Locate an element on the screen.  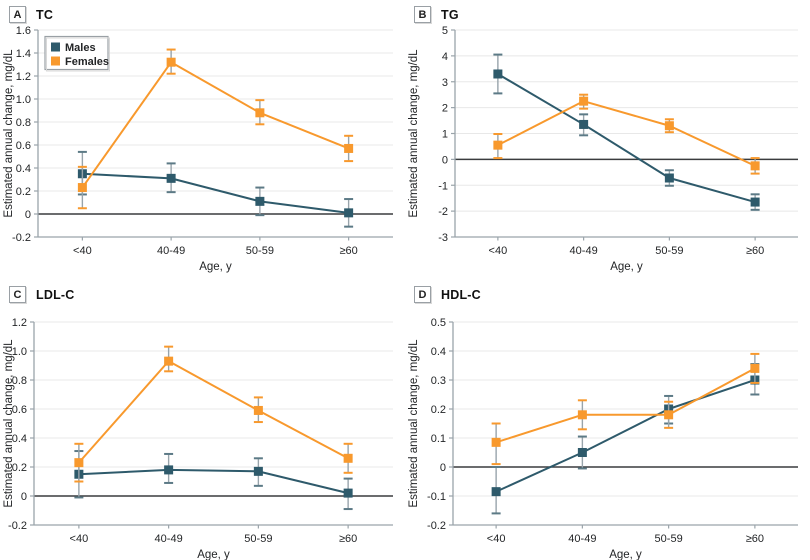
legend-label-males: Males is located at coordinates (80, 48).